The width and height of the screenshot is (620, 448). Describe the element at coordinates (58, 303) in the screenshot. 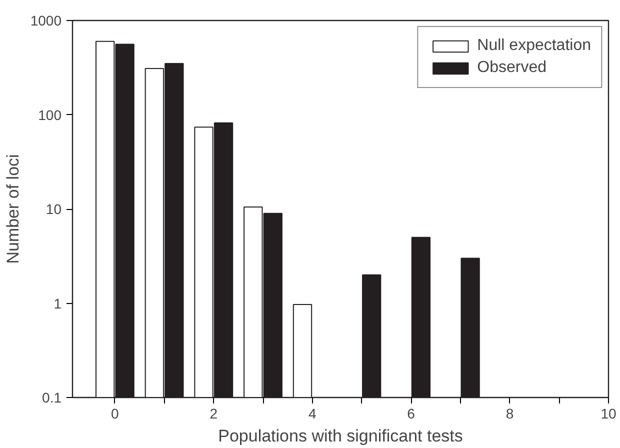

I see `y-tick-label: 1` at that location.